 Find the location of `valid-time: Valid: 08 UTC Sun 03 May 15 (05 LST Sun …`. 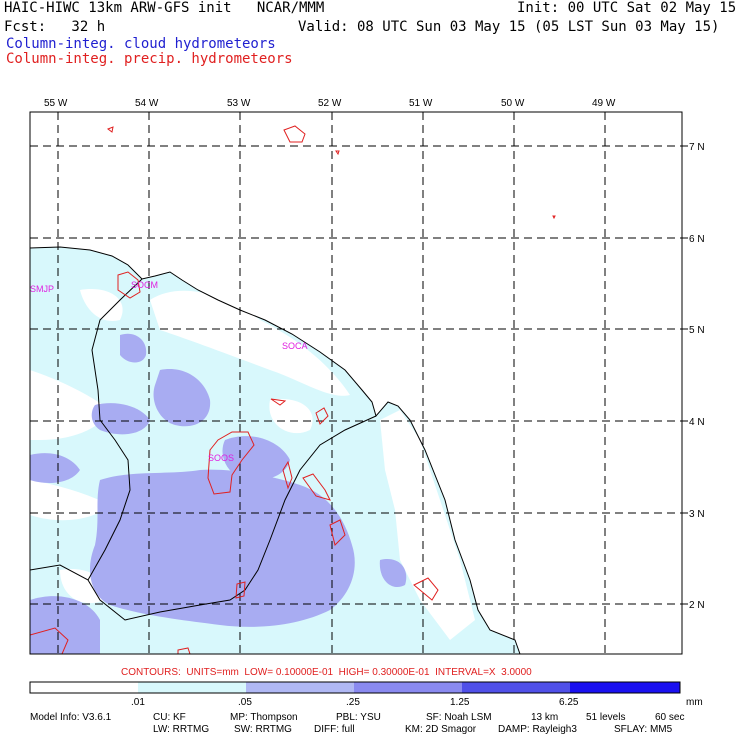

valid-time: Valid: 08 UTC Sun 03 May 15 (05 LST Sun … is located at coordinates (509, 27).